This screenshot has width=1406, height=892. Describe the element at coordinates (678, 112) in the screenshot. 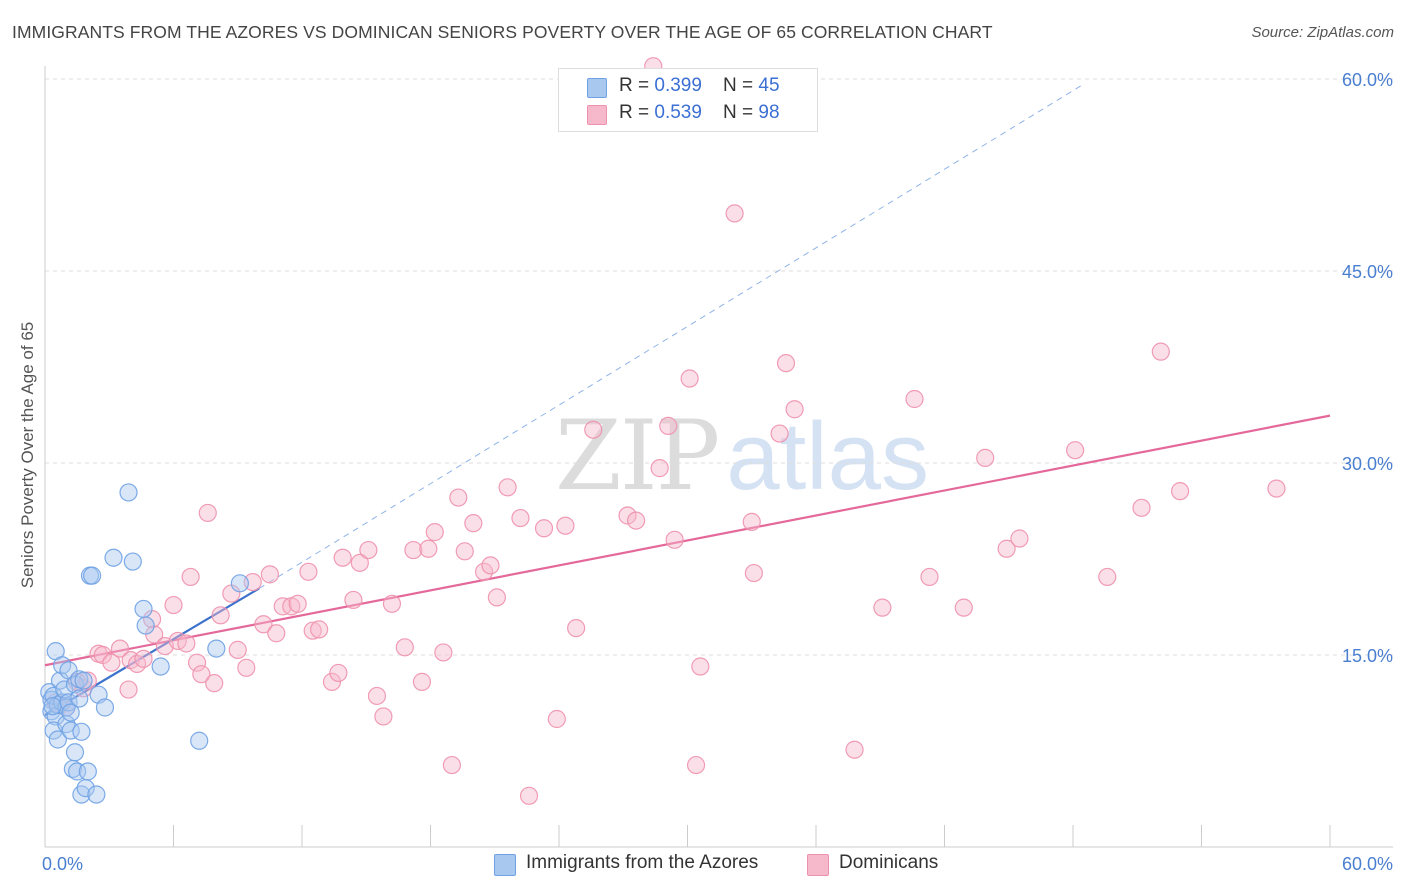

I see `legend-r-value: 0.539` at that location.